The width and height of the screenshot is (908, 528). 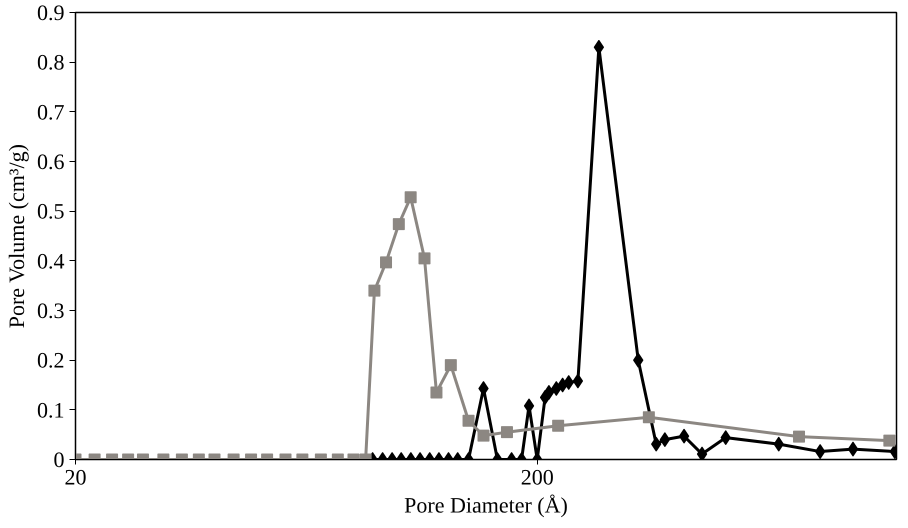 What do you see at coordinates (50, 261) in the screenshot?
I see `y-tick-label: 0.4` at bounding box center [50, 261].